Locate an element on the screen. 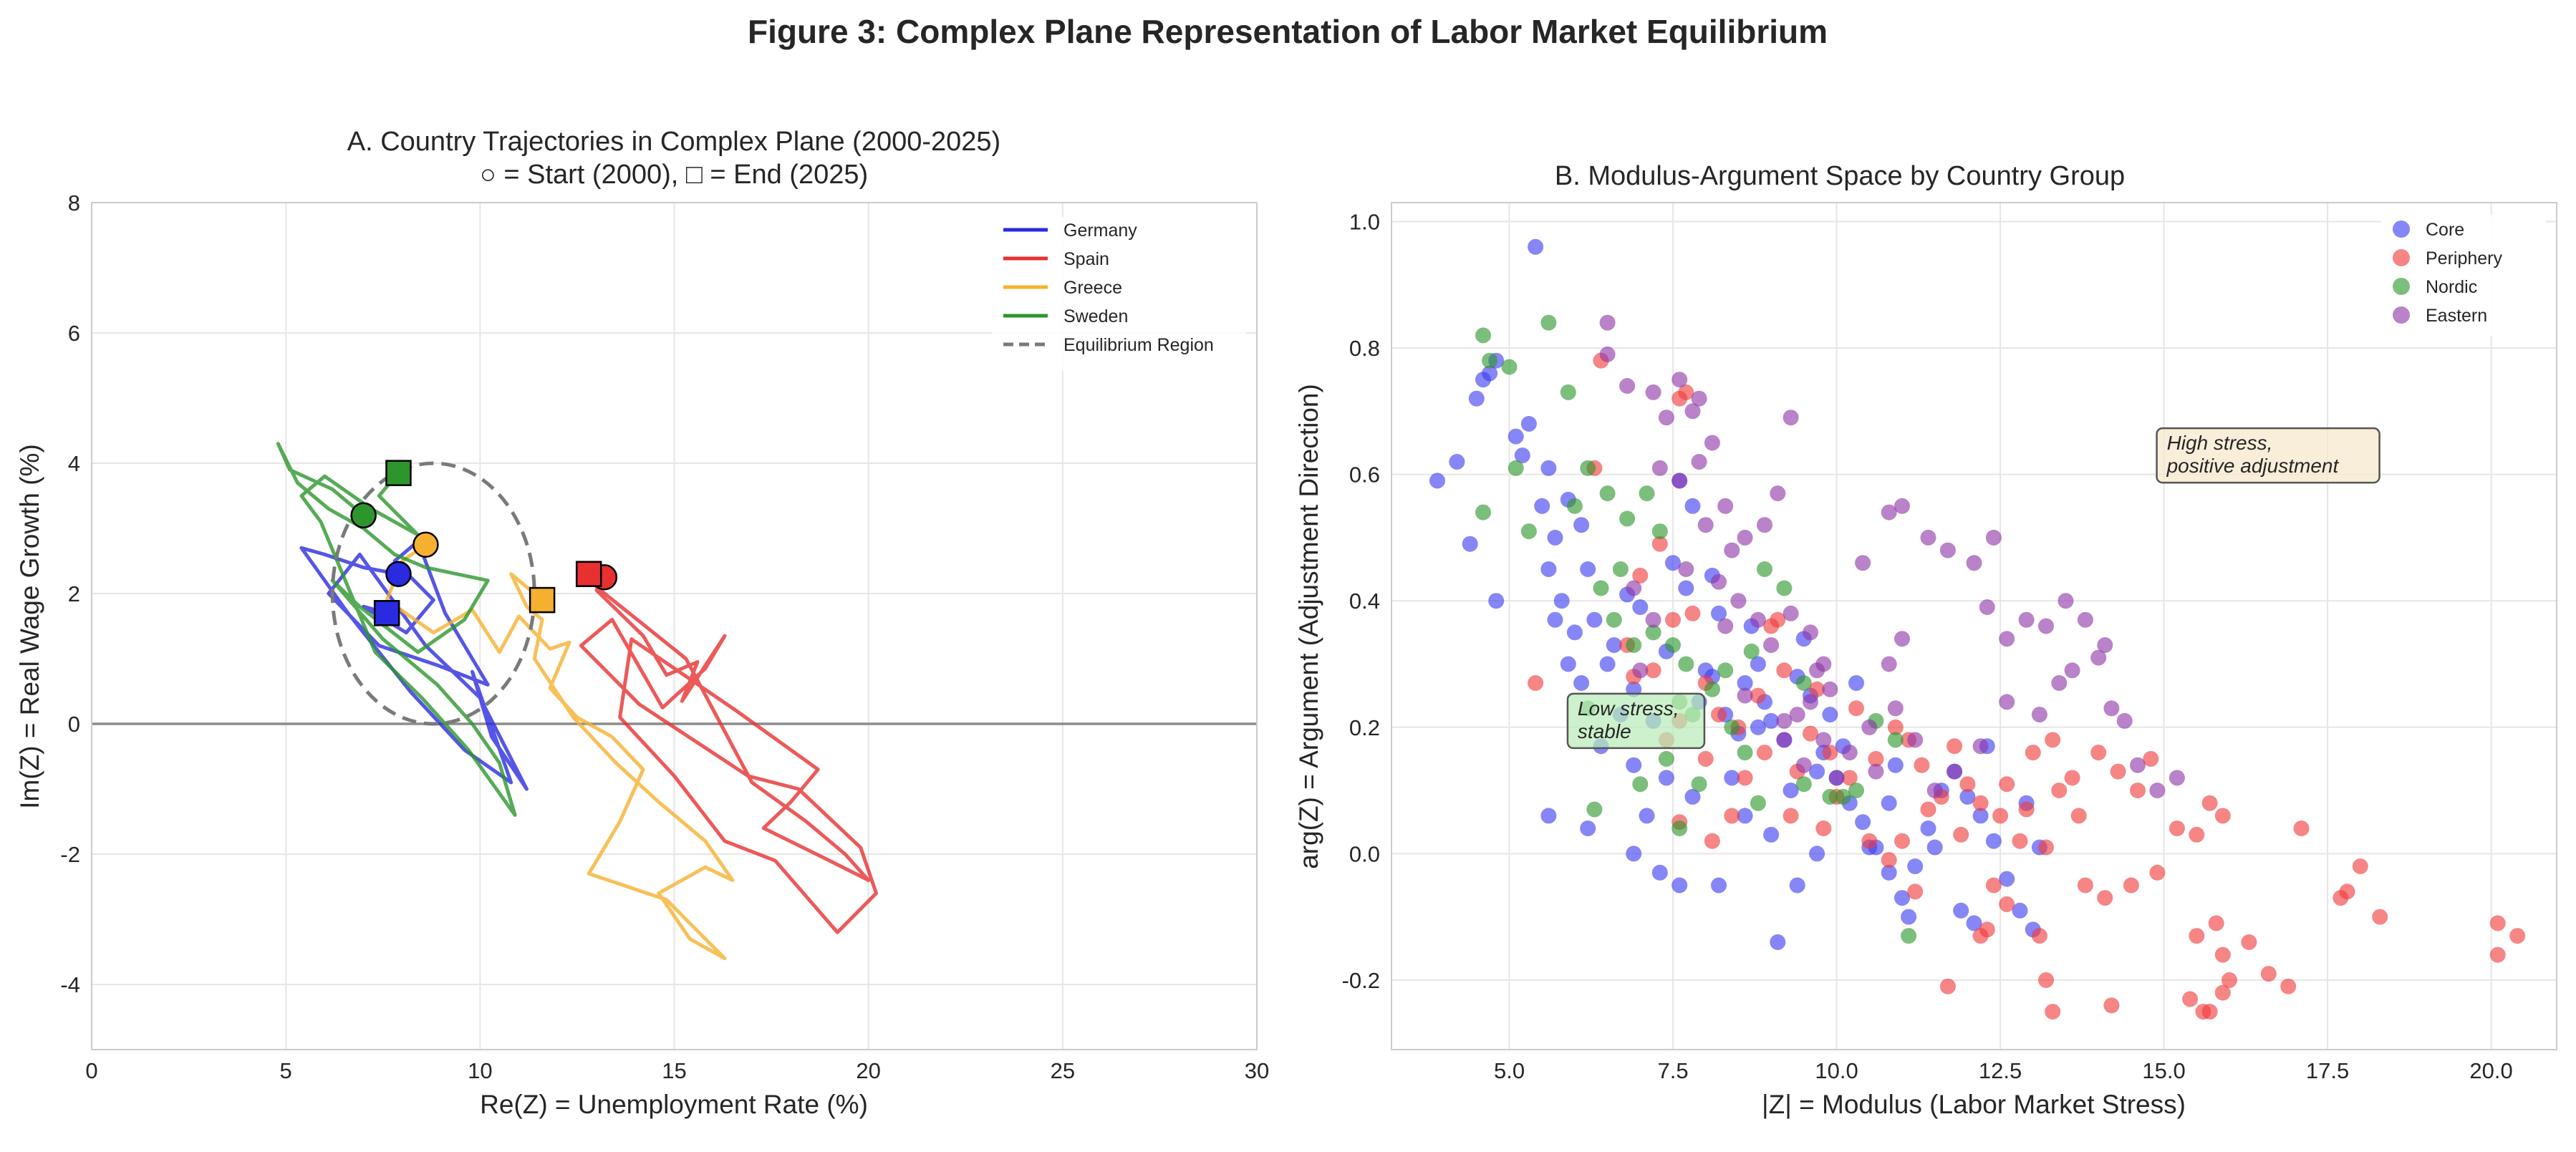  legend-marker-core is located at coordinates (2401, 229).